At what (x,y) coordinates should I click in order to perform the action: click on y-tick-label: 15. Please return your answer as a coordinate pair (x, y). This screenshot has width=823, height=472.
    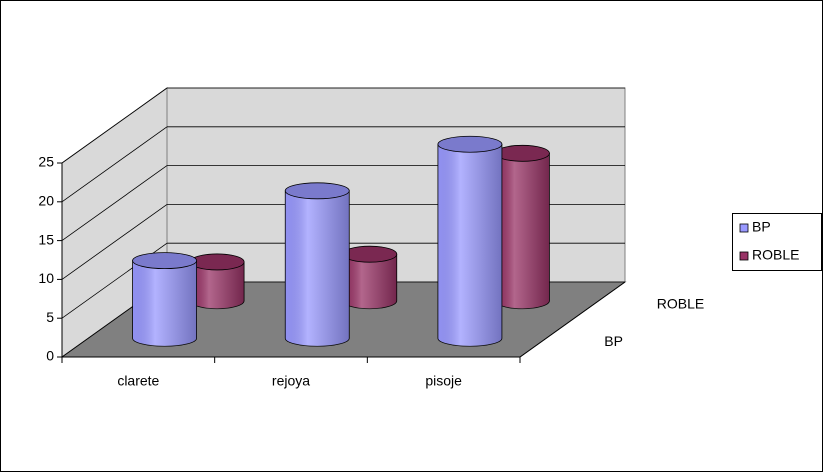
    Looking at the image, I should click on (46, 239).